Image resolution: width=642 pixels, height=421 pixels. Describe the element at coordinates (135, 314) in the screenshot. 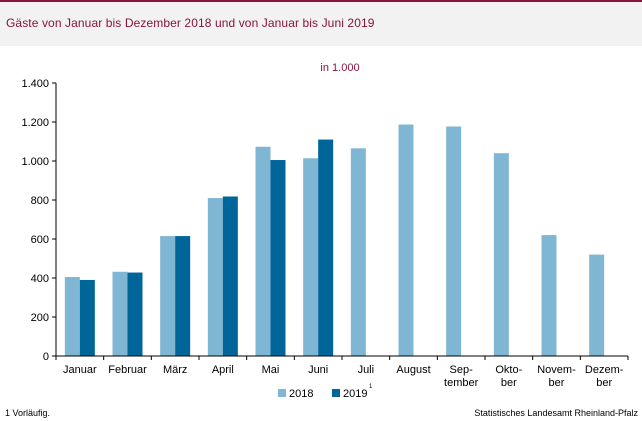

I see `bar-2019-Februar` at that location.